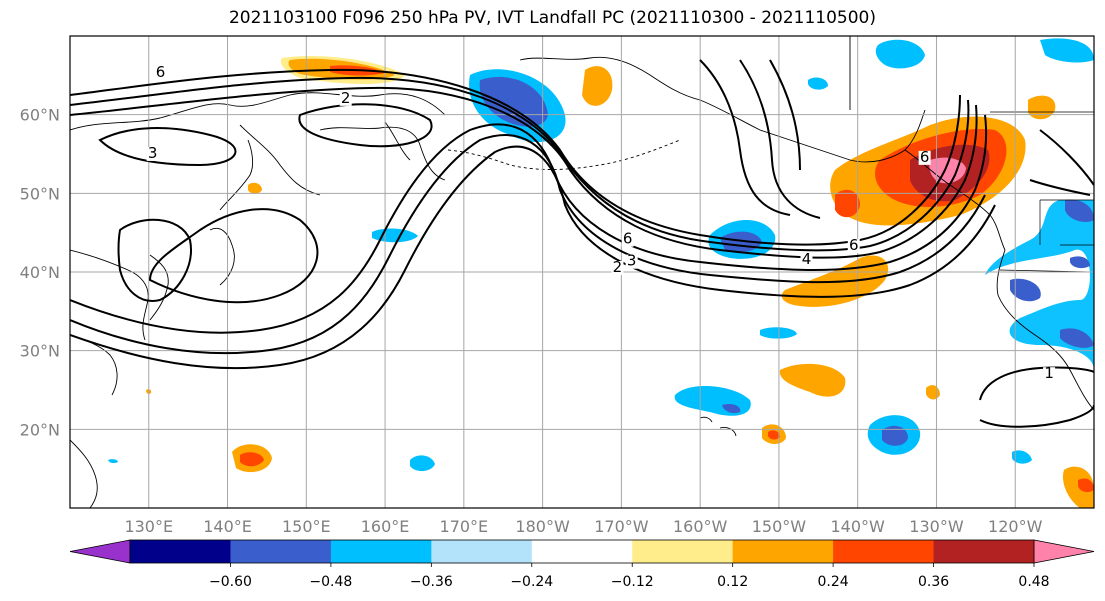  I want to click on colorbar-tick-label-5: 0.12, so click(732, 582).